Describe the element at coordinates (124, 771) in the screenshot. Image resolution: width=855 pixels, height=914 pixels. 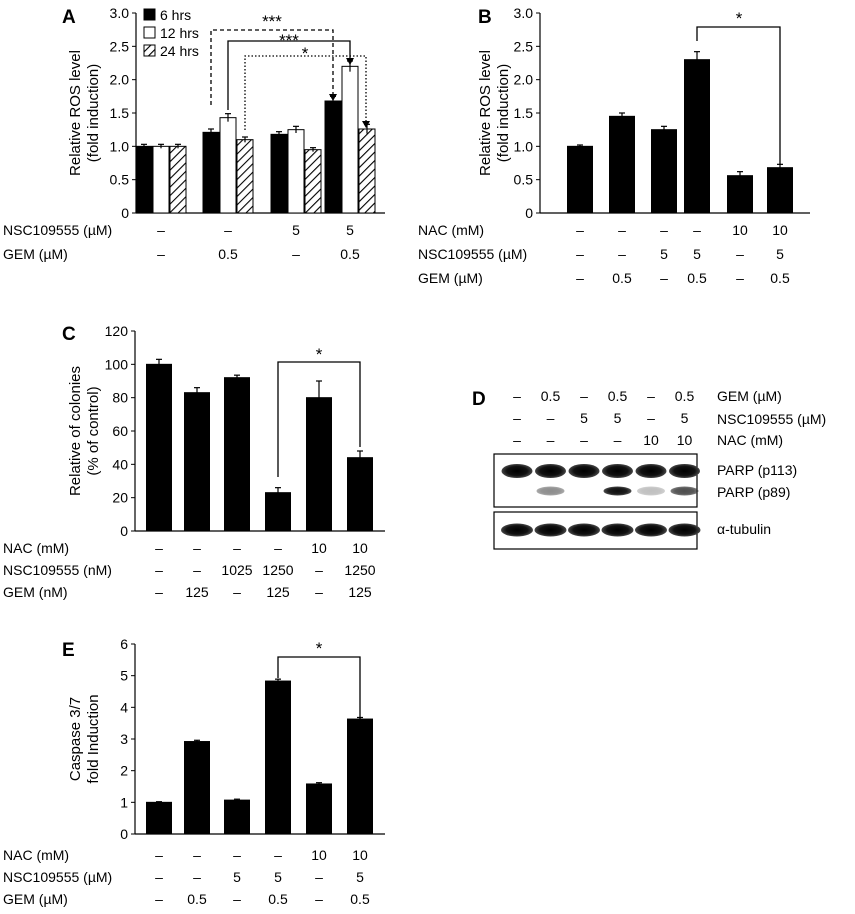
I see `y-tick-label-e: 2` at that location.